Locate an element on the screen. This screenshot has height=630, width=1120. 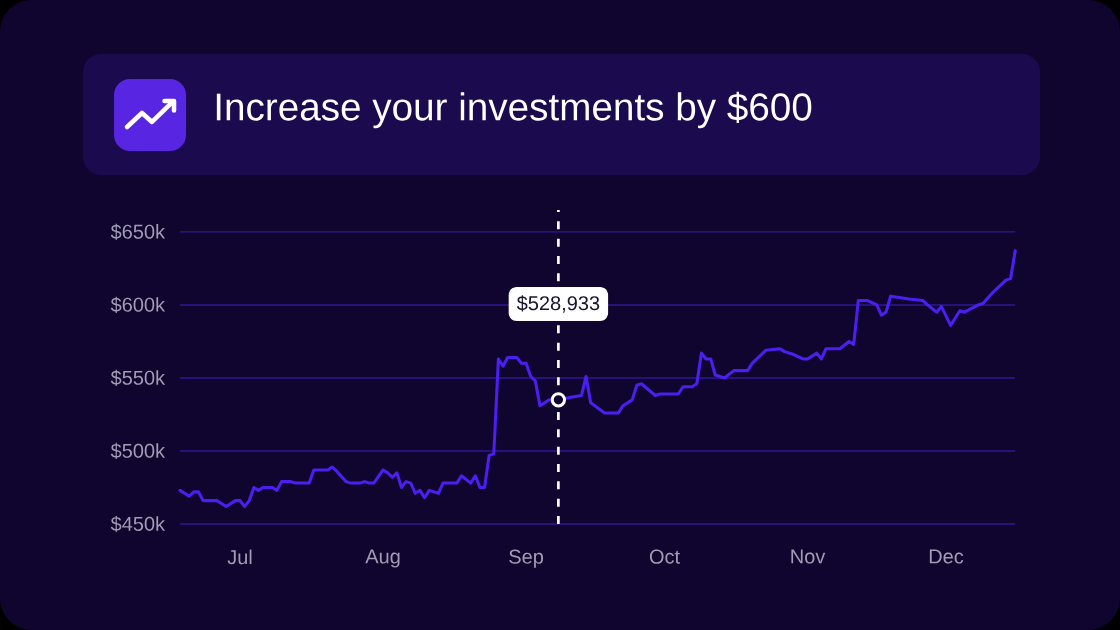
y-tick-label: $550k is located at coordinates (138, 378).